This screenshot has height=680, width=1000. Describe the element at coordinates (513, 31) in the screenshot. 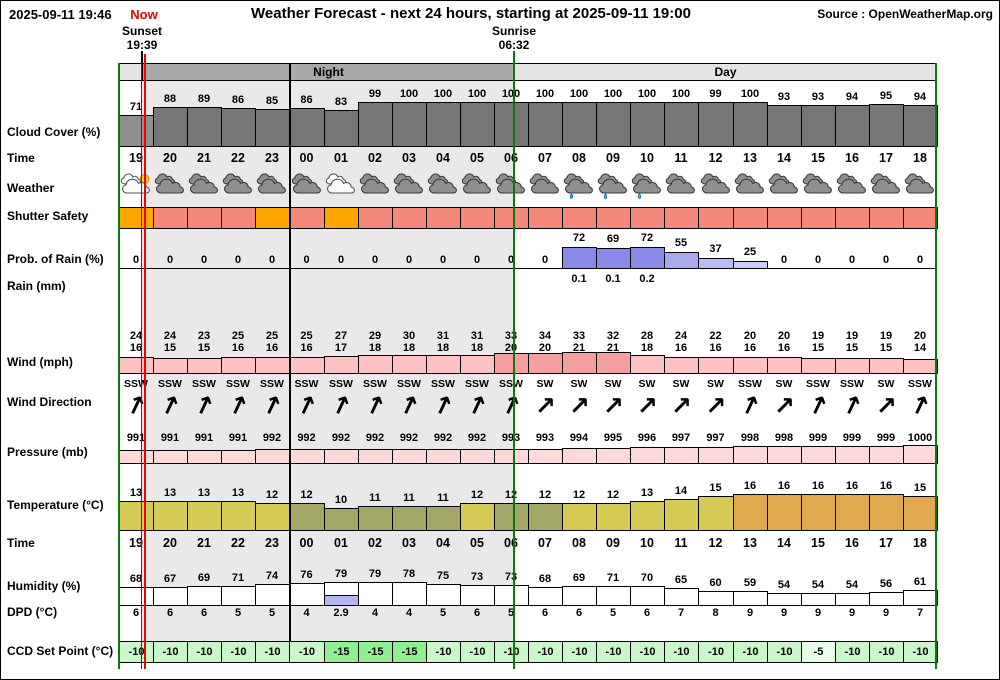

I see `sunrise-label: Sunrise` at that location.